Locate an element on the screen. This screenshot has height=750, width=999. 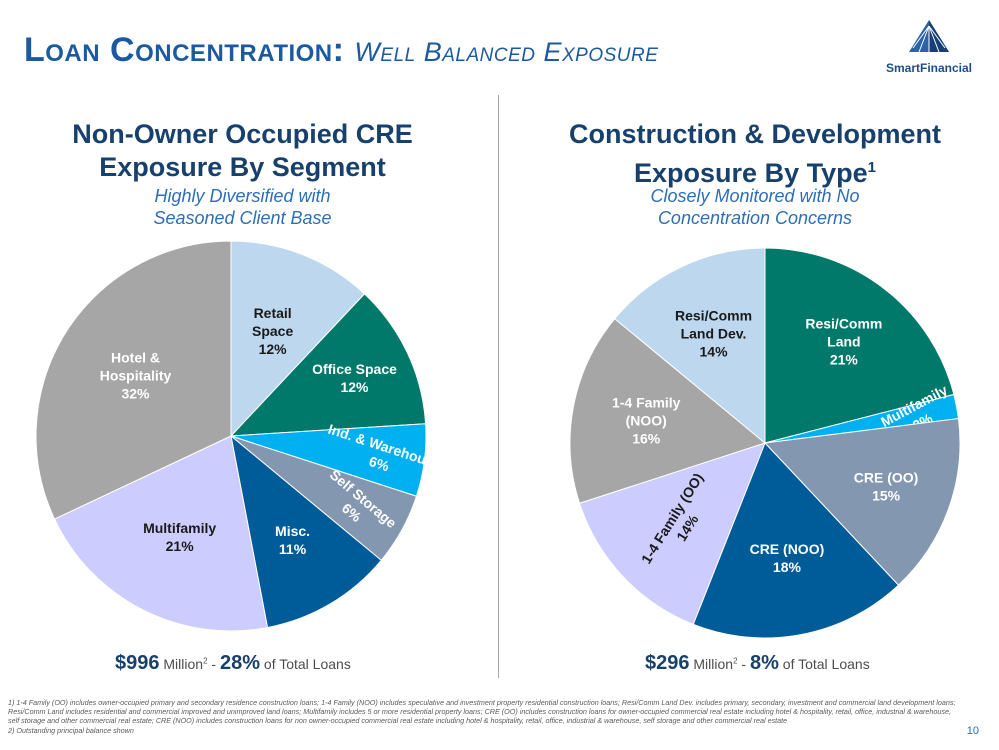
right-chart-title-footnote-ref: 1 is located at coordinates (871, 167).